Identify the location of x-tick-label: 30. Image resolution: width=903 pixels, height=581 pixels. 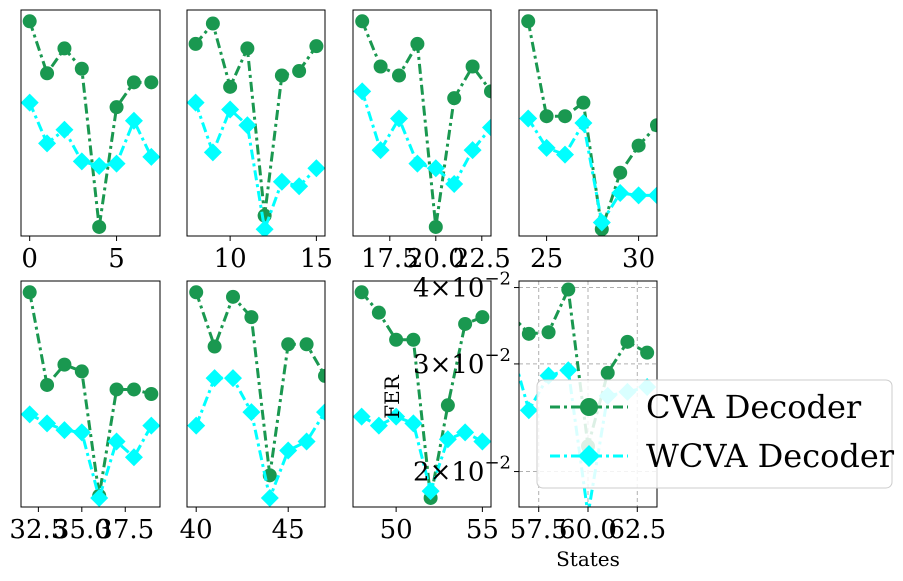
(638, 259).